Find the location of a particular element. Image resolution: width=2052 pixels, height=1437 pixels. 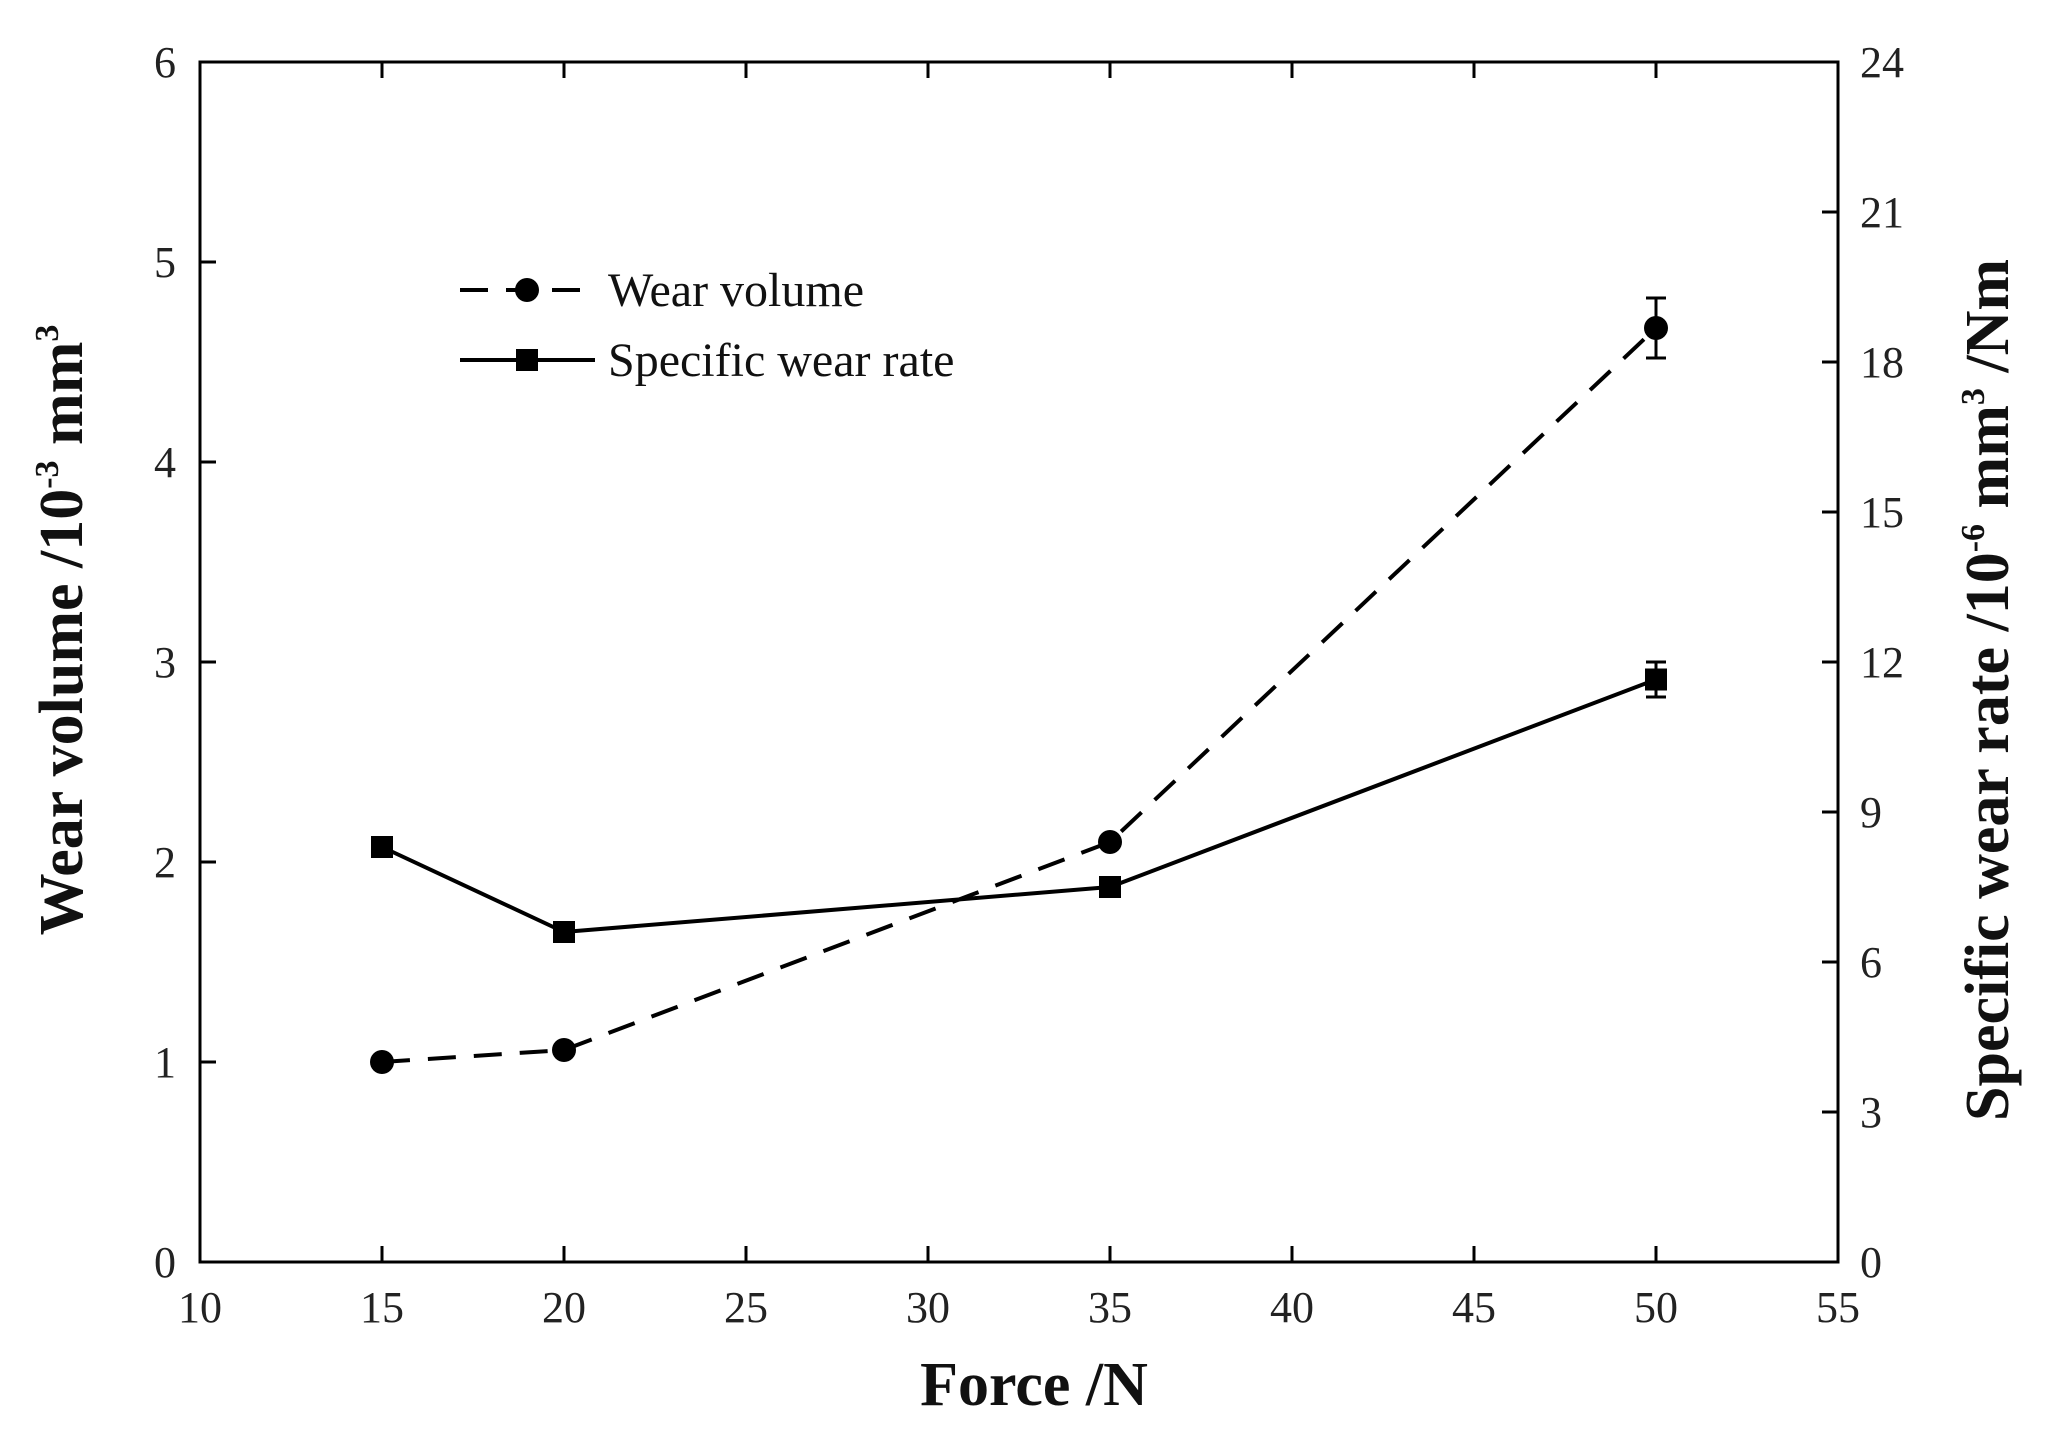

legend-wear-volume-marker is located at coordinates (527, 290).